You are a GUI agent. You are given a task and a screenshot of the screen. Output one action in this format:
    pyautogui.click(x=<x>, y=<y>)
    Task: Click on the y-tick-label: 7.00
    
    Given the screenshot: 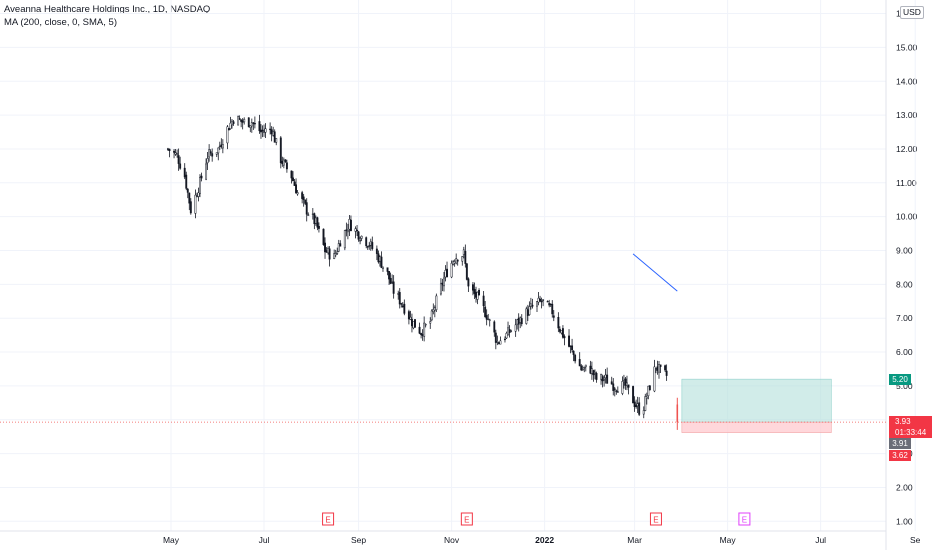 What is the action you would take?
    pyautogui.click(x=904, y=318)
    